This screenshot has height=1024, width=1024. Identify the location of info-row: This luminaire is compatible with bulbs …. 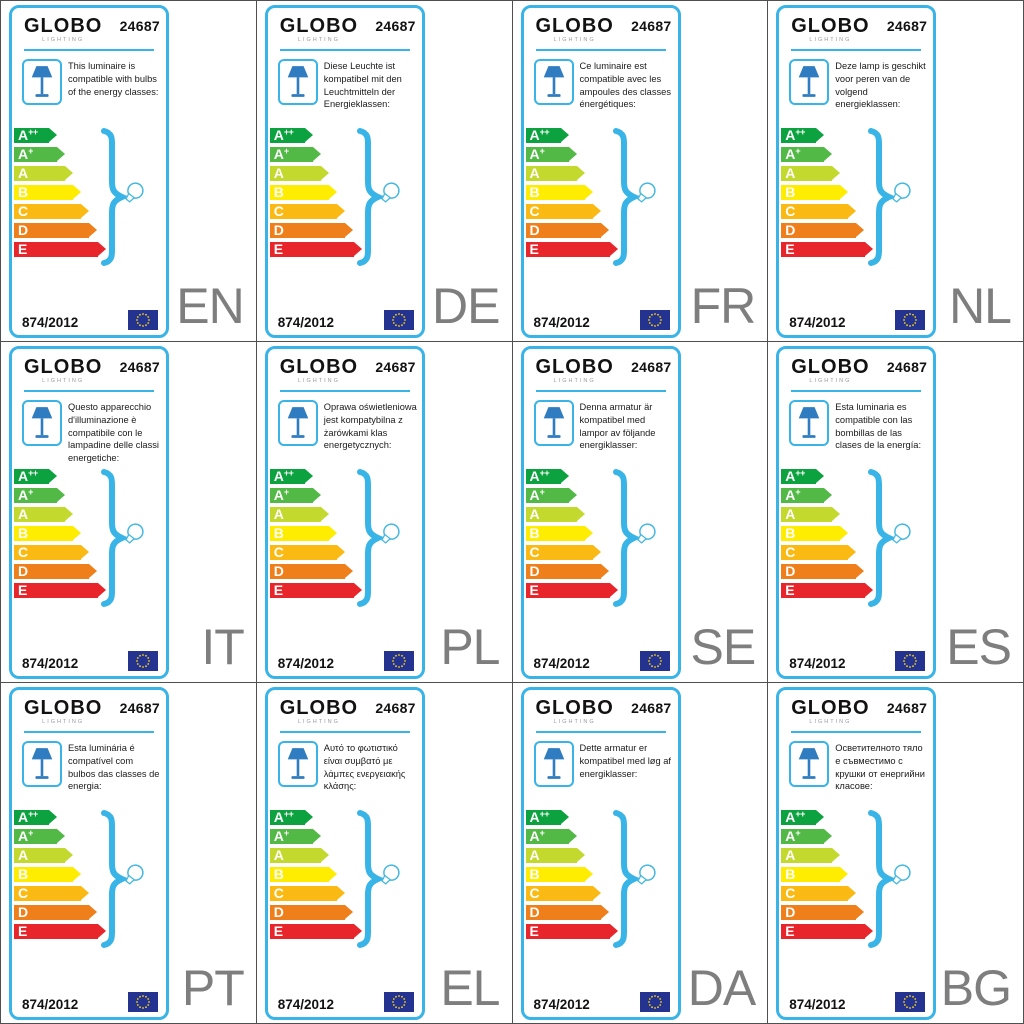
(92, 82).